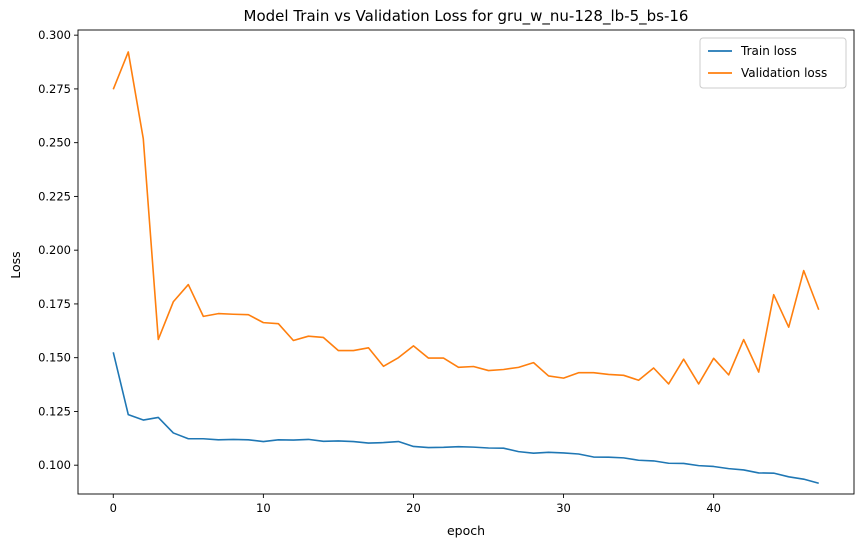 Image resolution: width=863 pixels, height=547 pixels. What do you see at coordinates (54, 35) in the screenshot?
I see `y-tick-label: 0.300` at bounding box center [54, 35].